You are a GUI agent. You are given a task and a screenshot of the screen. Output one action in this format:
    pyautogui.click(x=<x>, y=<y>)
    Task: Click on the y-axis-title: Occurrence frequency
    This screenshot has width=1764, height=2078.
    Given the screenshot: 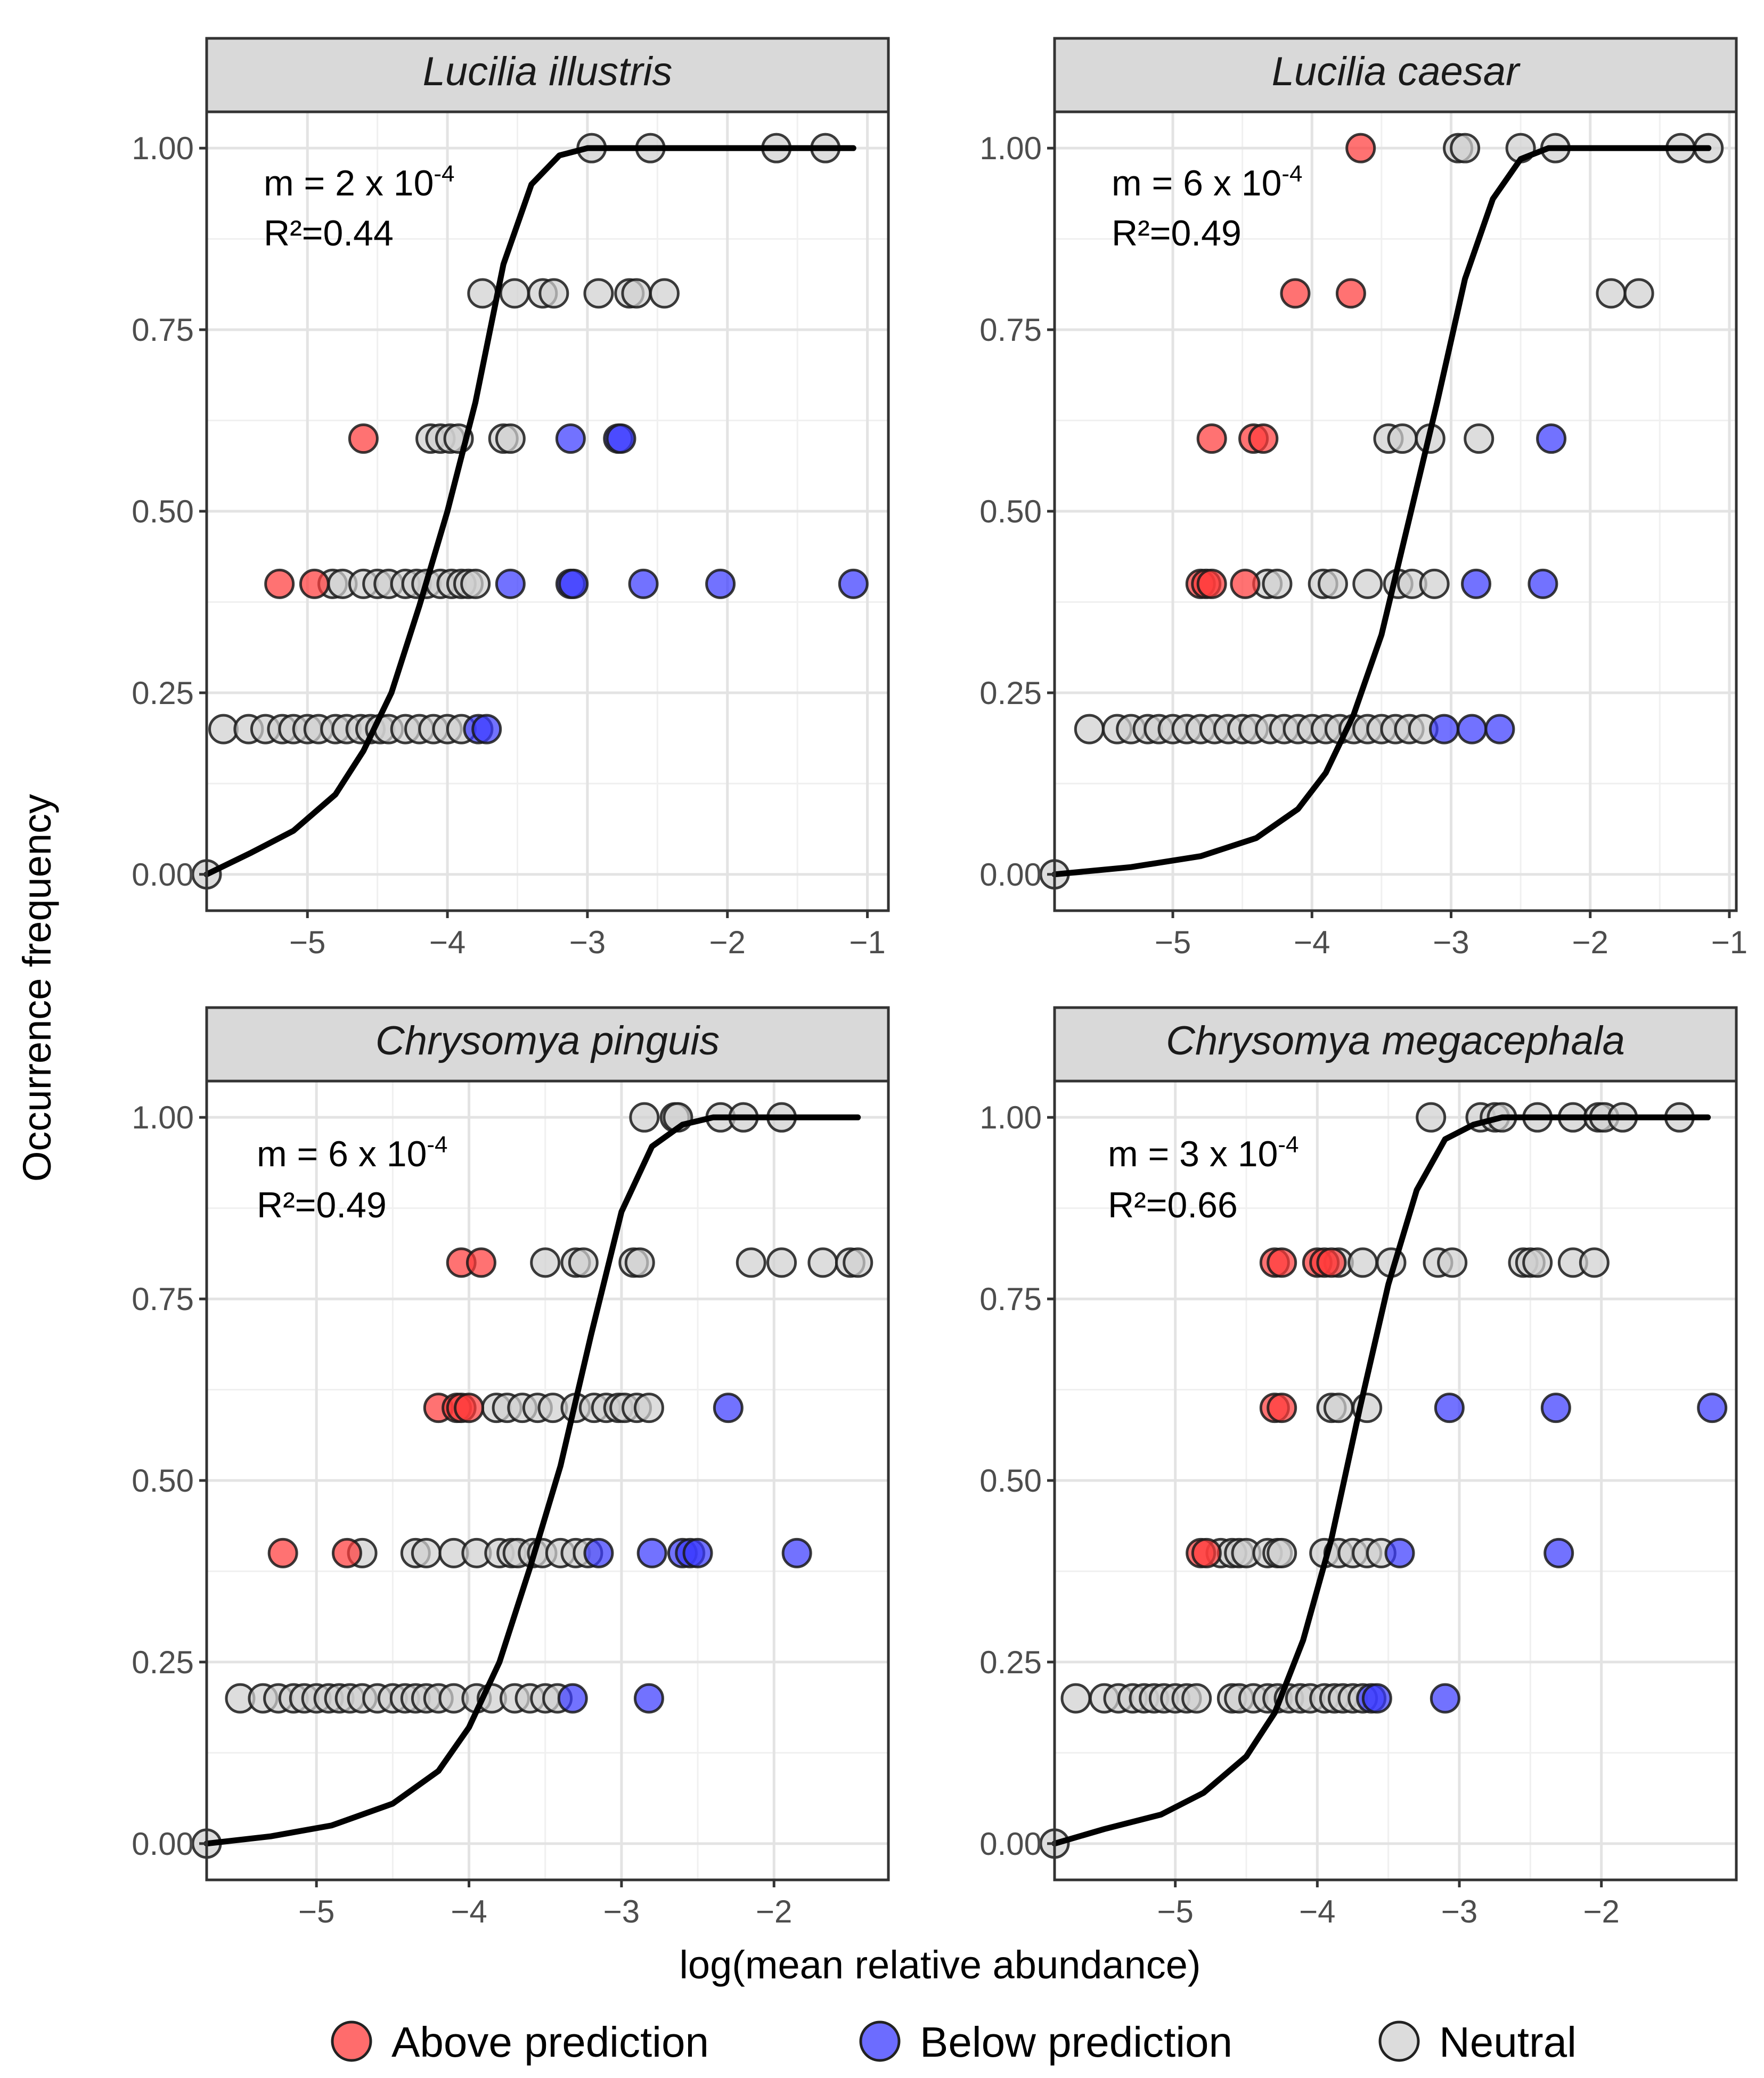 What is the action you would take?
    pyautogui.click(x=37, y=988)
    